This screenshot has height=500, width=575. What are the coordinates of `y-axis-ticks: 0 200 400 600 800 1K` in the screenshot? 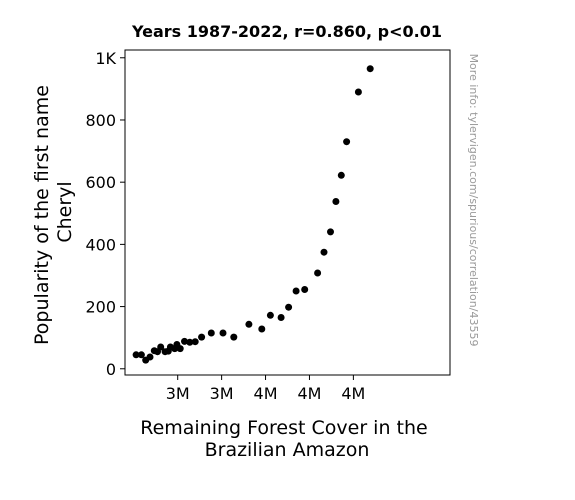 It's located at (105, 214).